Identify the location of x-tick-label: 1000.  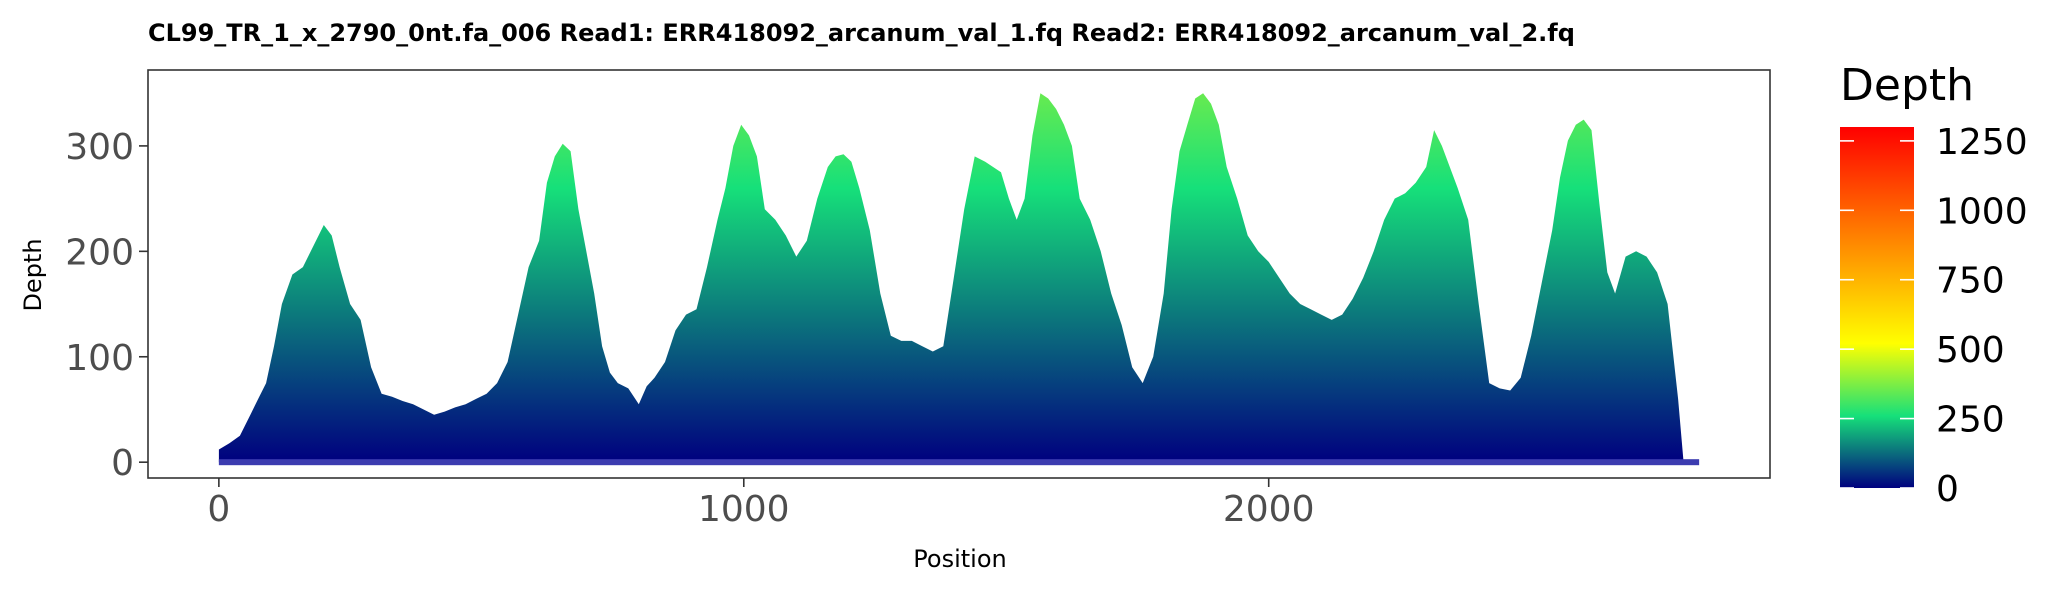
(744, 509).